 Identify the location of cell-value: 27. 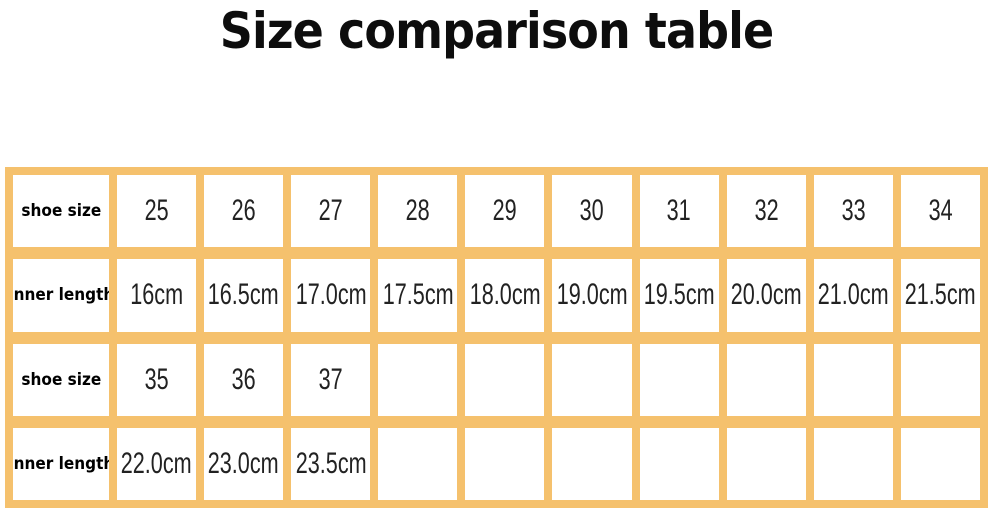
(330, 211).